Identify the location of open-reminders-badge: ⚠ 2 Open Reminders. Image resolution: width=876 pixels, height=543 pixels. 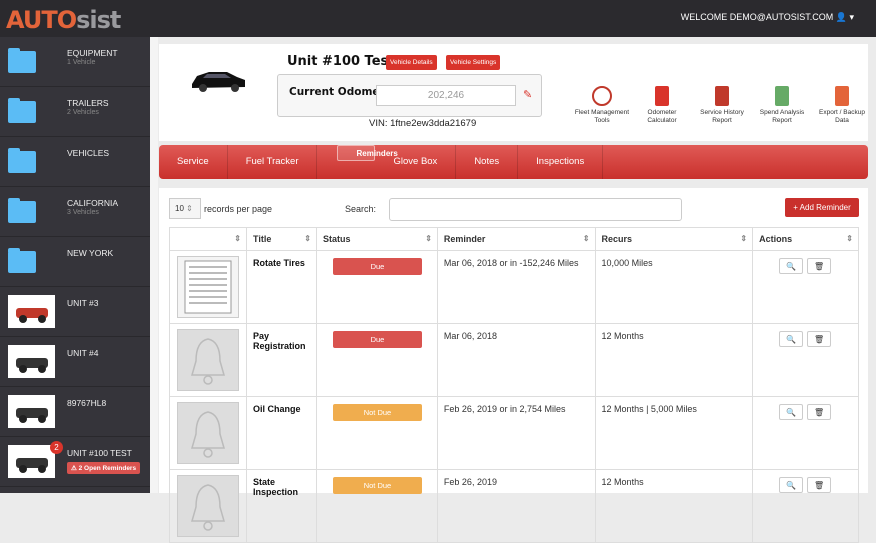
(104, 468).